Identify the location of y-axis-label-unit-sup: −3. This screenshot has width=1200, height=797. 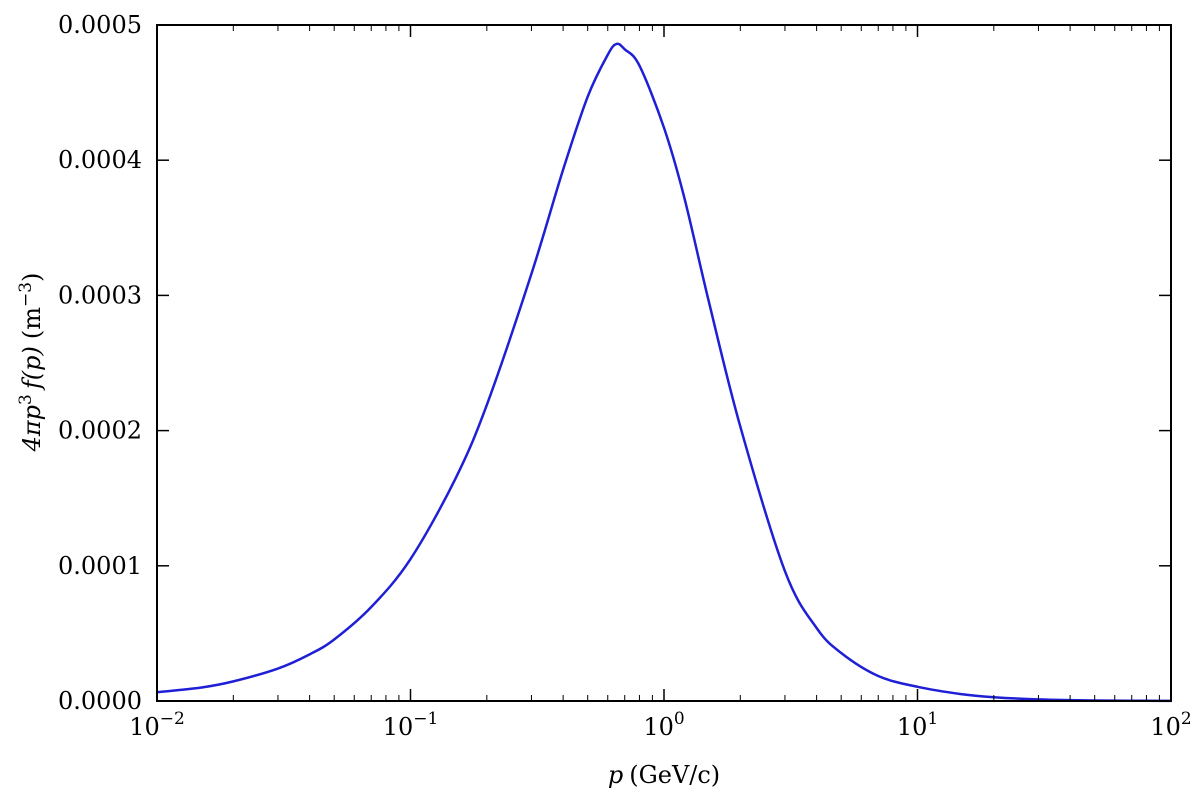
(26, 294).